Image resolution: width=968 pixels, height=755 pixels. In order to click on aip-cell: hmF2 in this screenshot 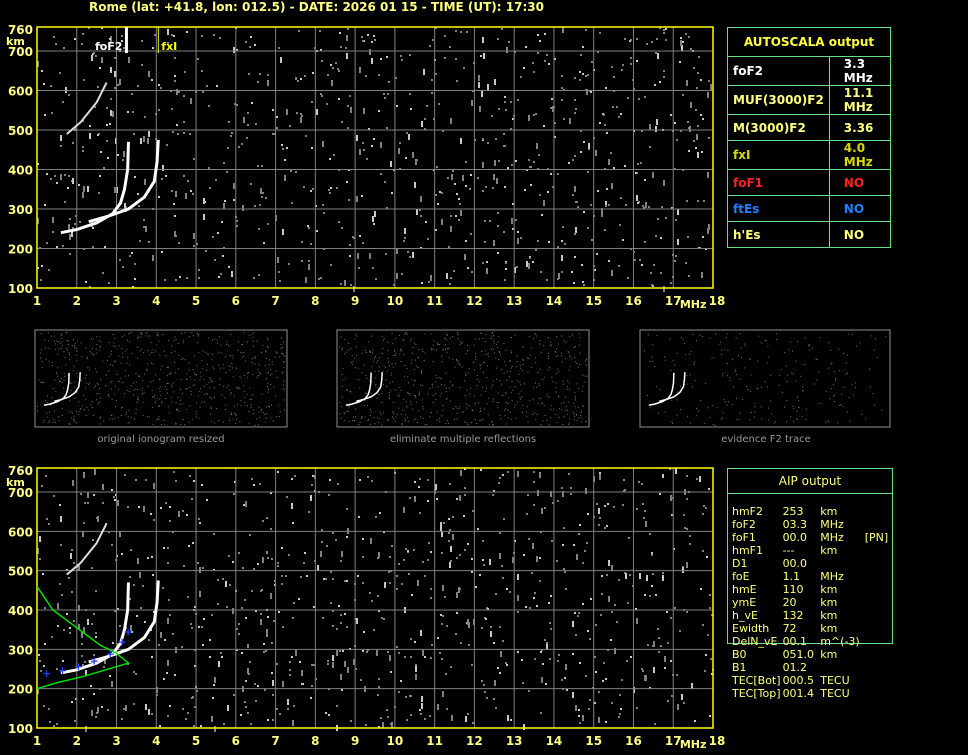, I will do `click(748, 511)`.